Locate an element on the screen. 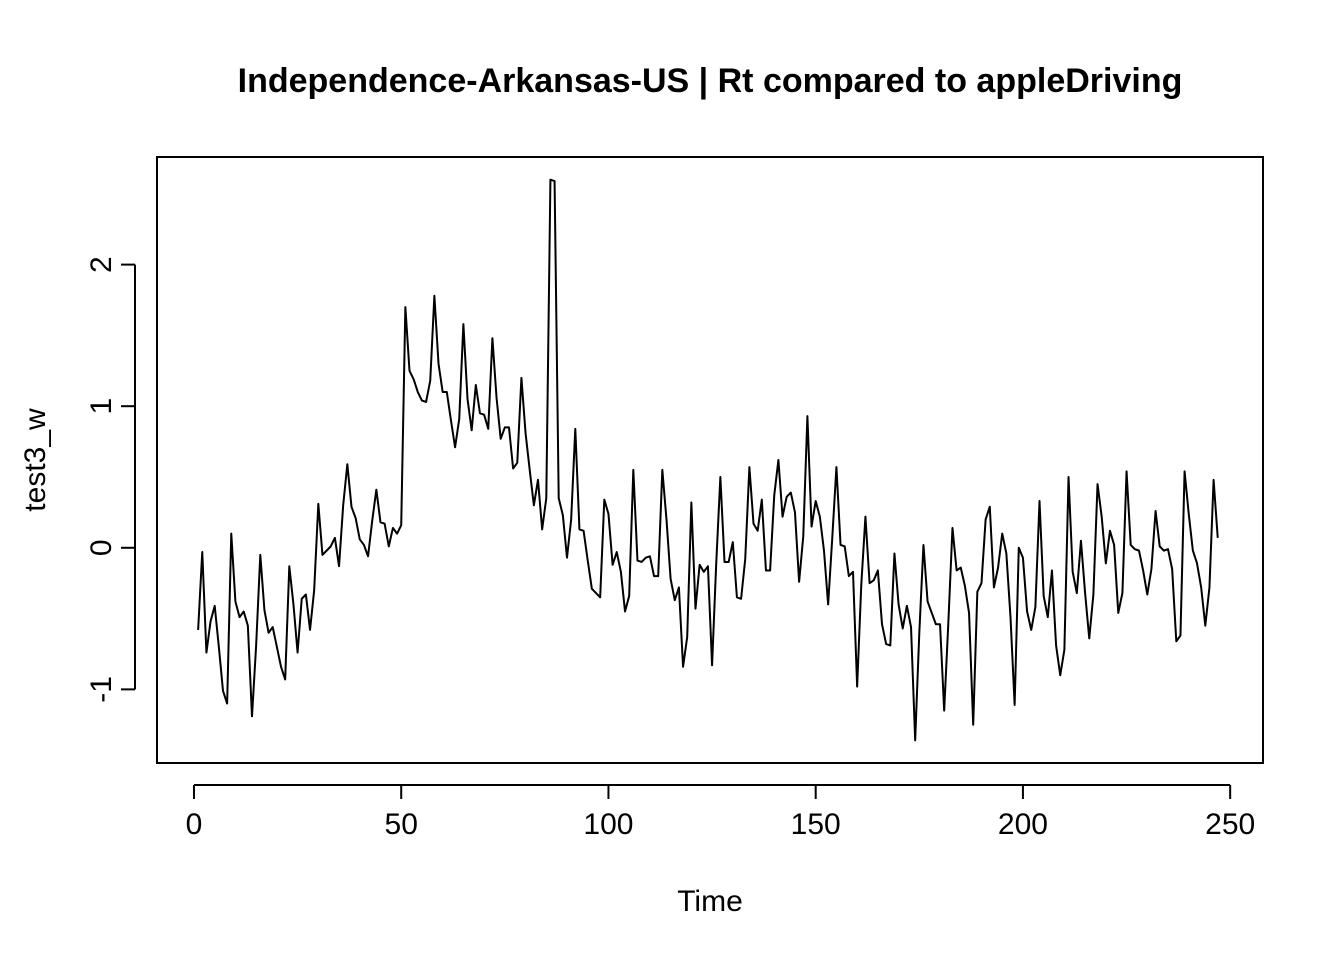  x-tick-label: 50 is located at coordinates (401, 824).